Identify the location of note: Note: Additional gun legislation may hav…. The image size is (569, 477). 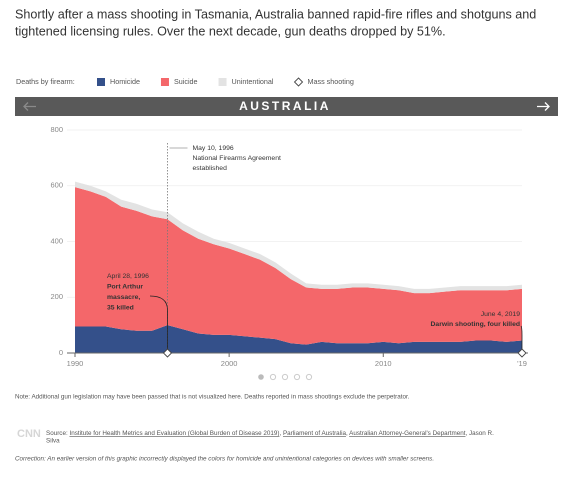
(212, 397).